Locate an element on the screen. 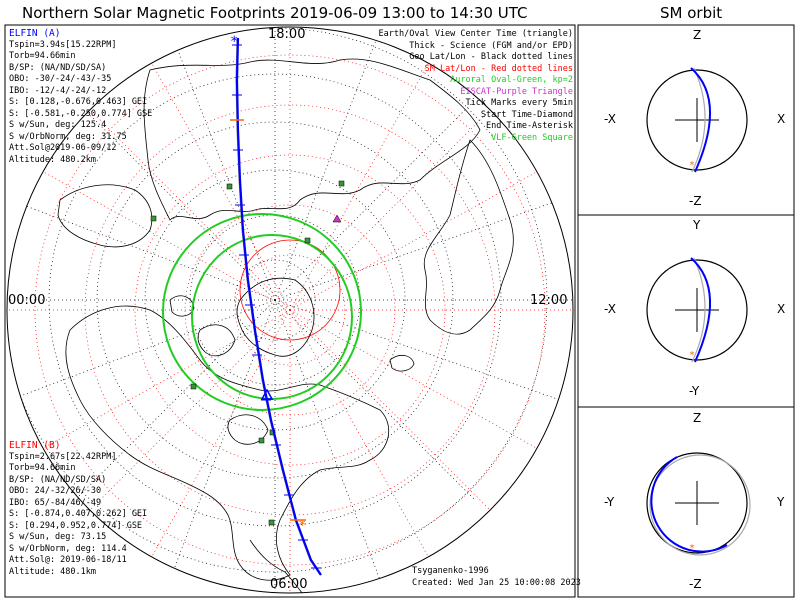  legend-item: Tick Marks every 5min is located at coordinates (519, 103).